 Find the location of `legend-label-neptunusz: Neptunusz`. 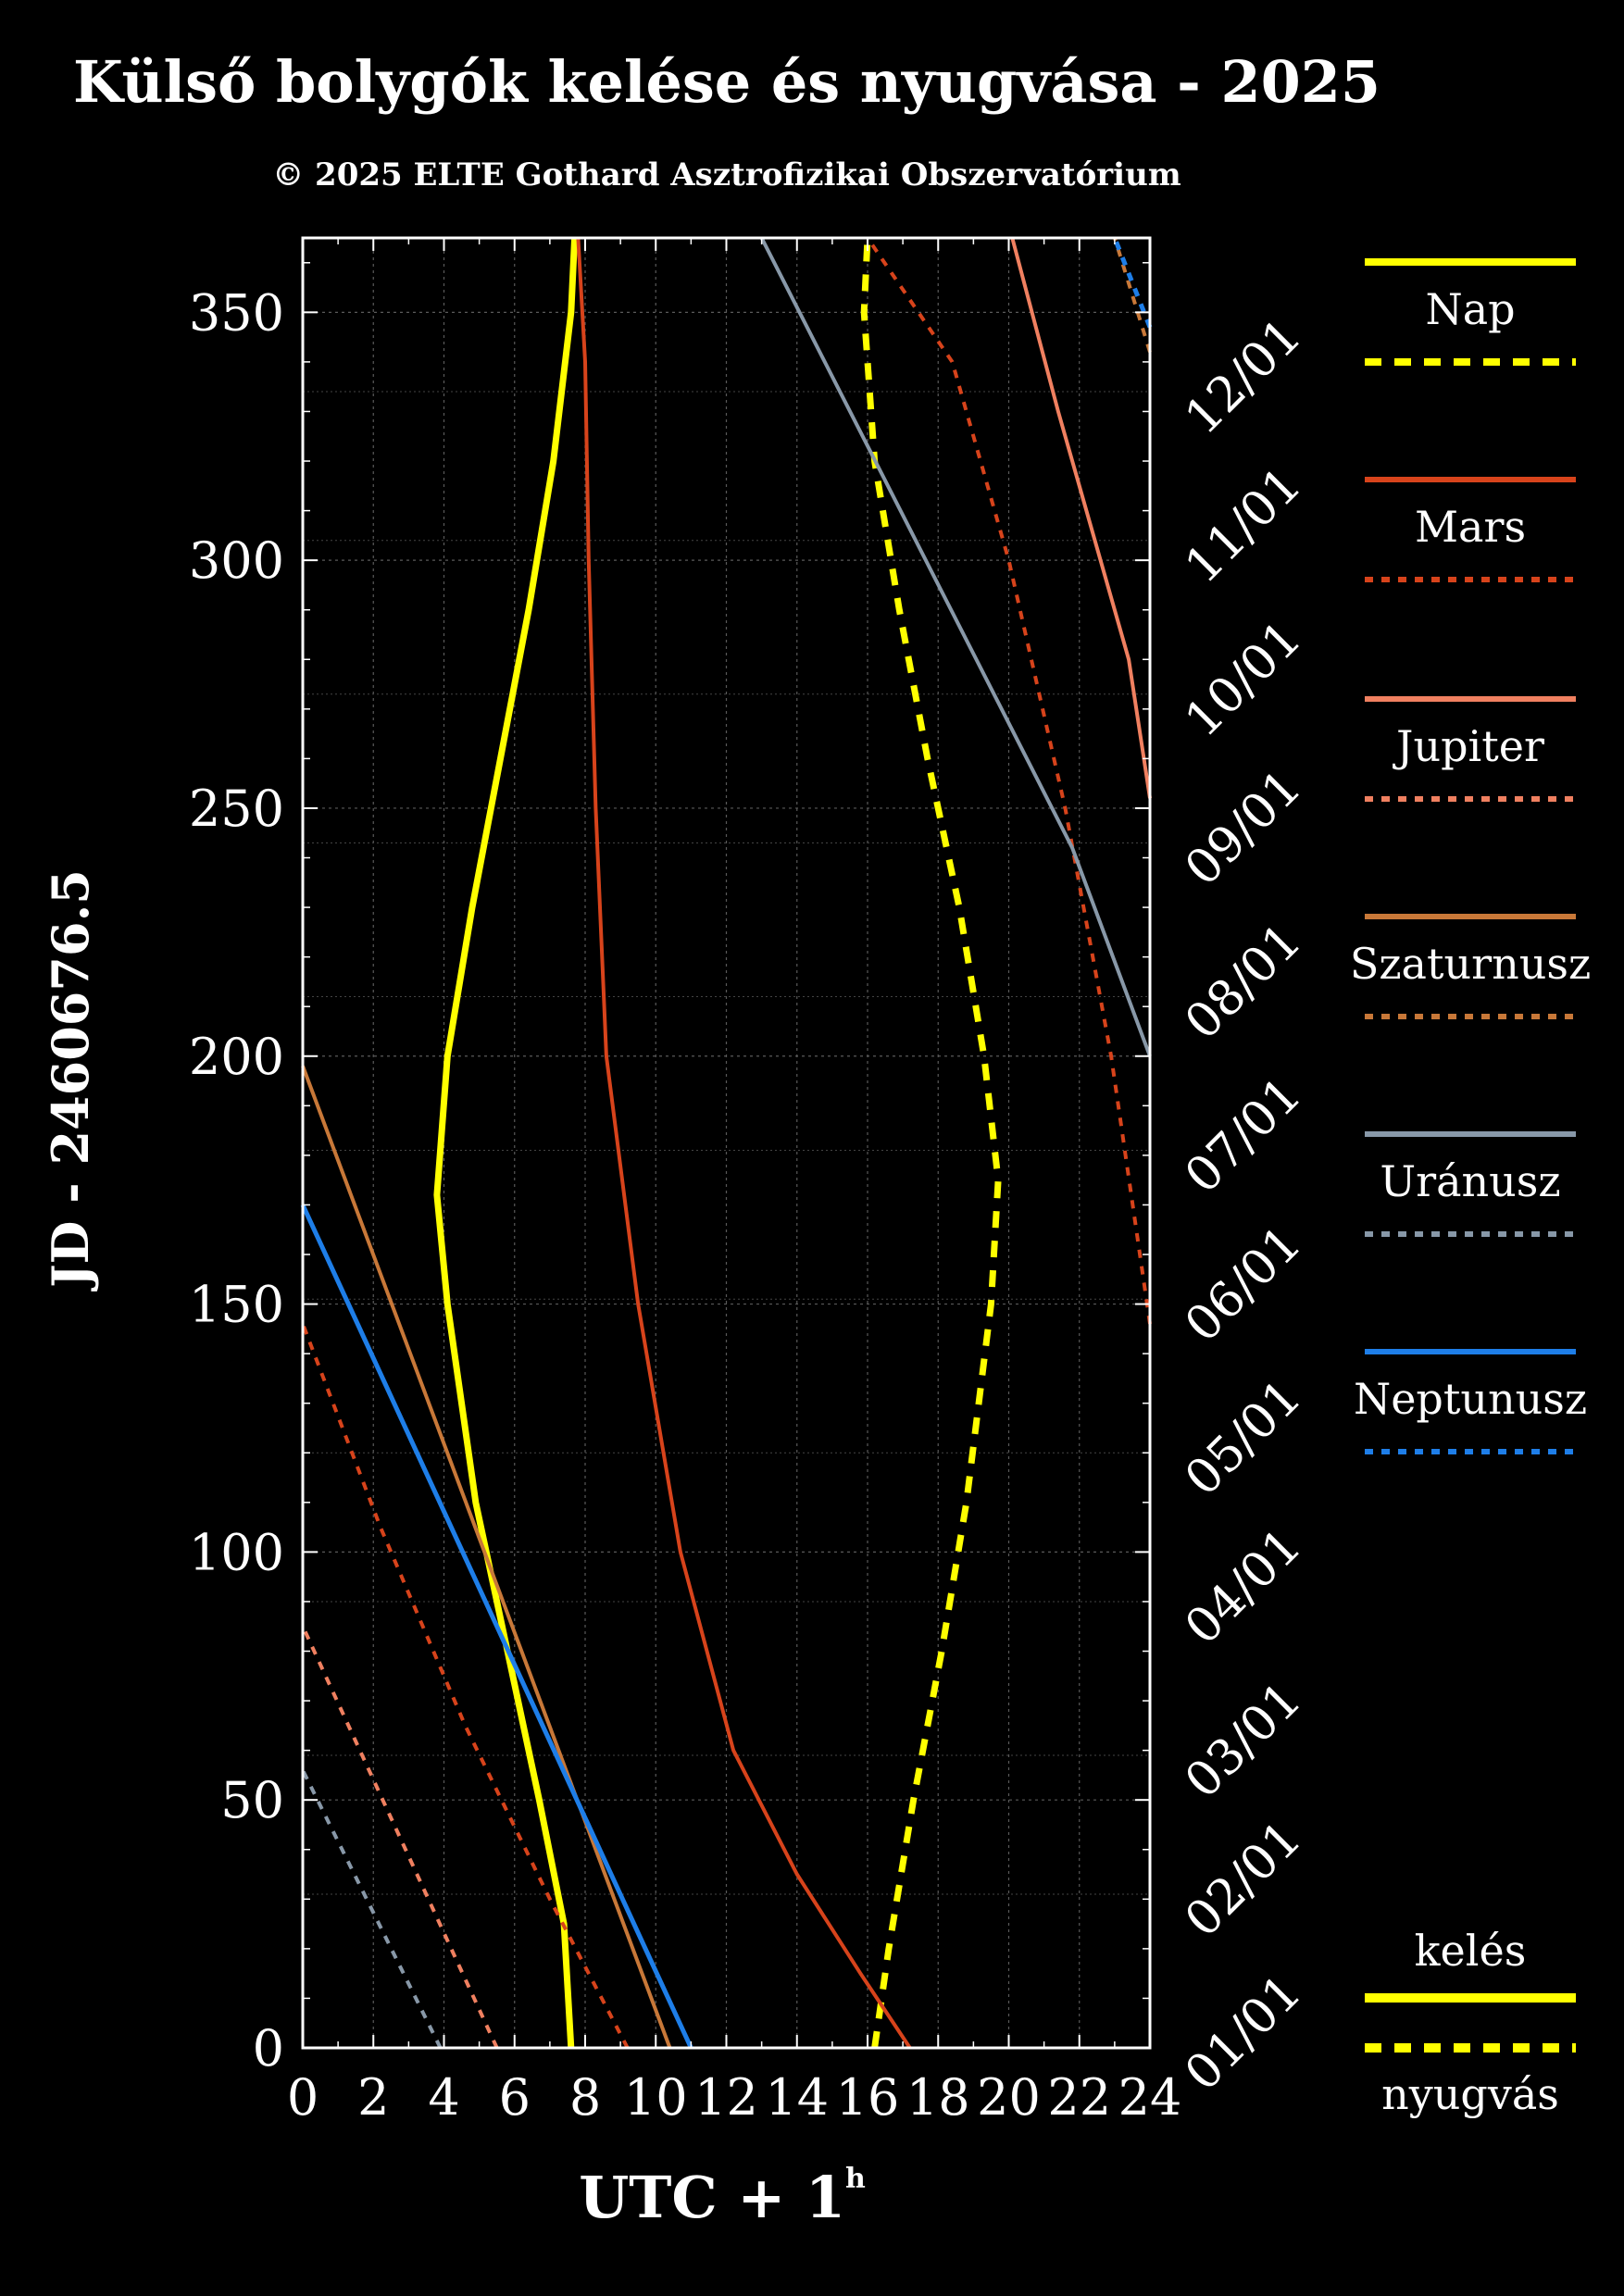

legend-label-neptunusz: Neptunusz is located at coordinates (1470, 1399).